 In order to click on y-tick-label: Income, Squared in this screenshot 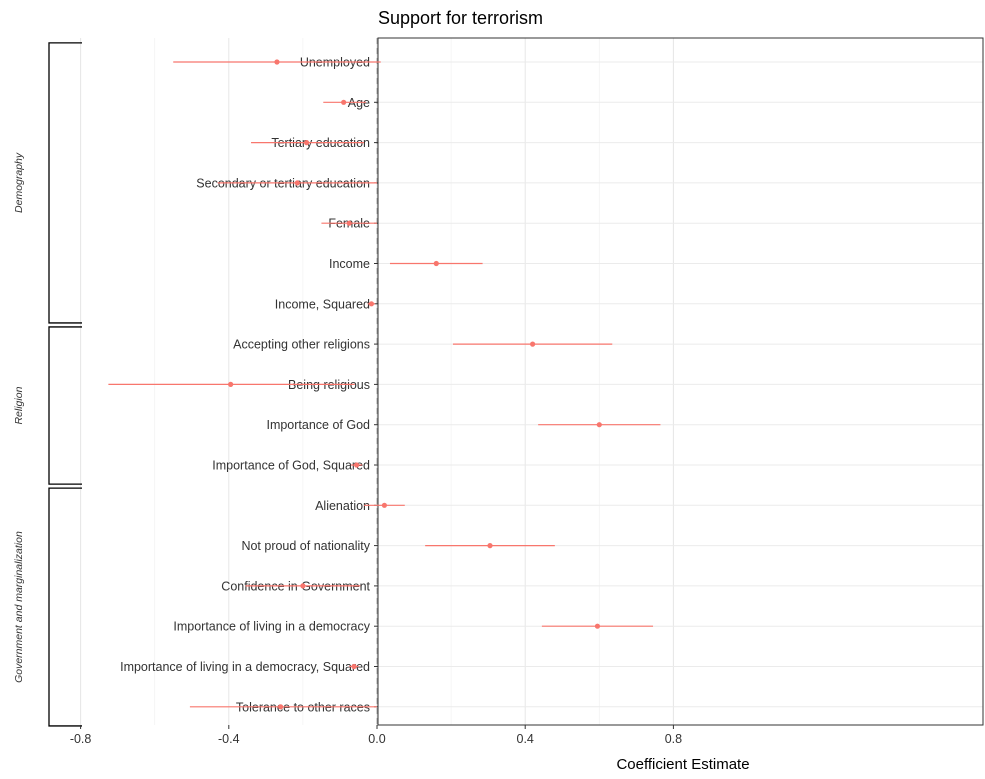, I will do `click(322, 304)`.